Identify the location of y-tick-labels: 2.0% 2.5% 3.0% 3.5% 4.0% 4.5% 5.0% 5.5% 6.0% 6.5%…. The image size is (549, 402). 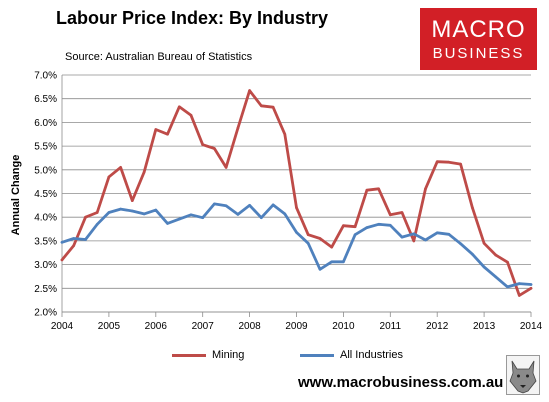
(45, 195).